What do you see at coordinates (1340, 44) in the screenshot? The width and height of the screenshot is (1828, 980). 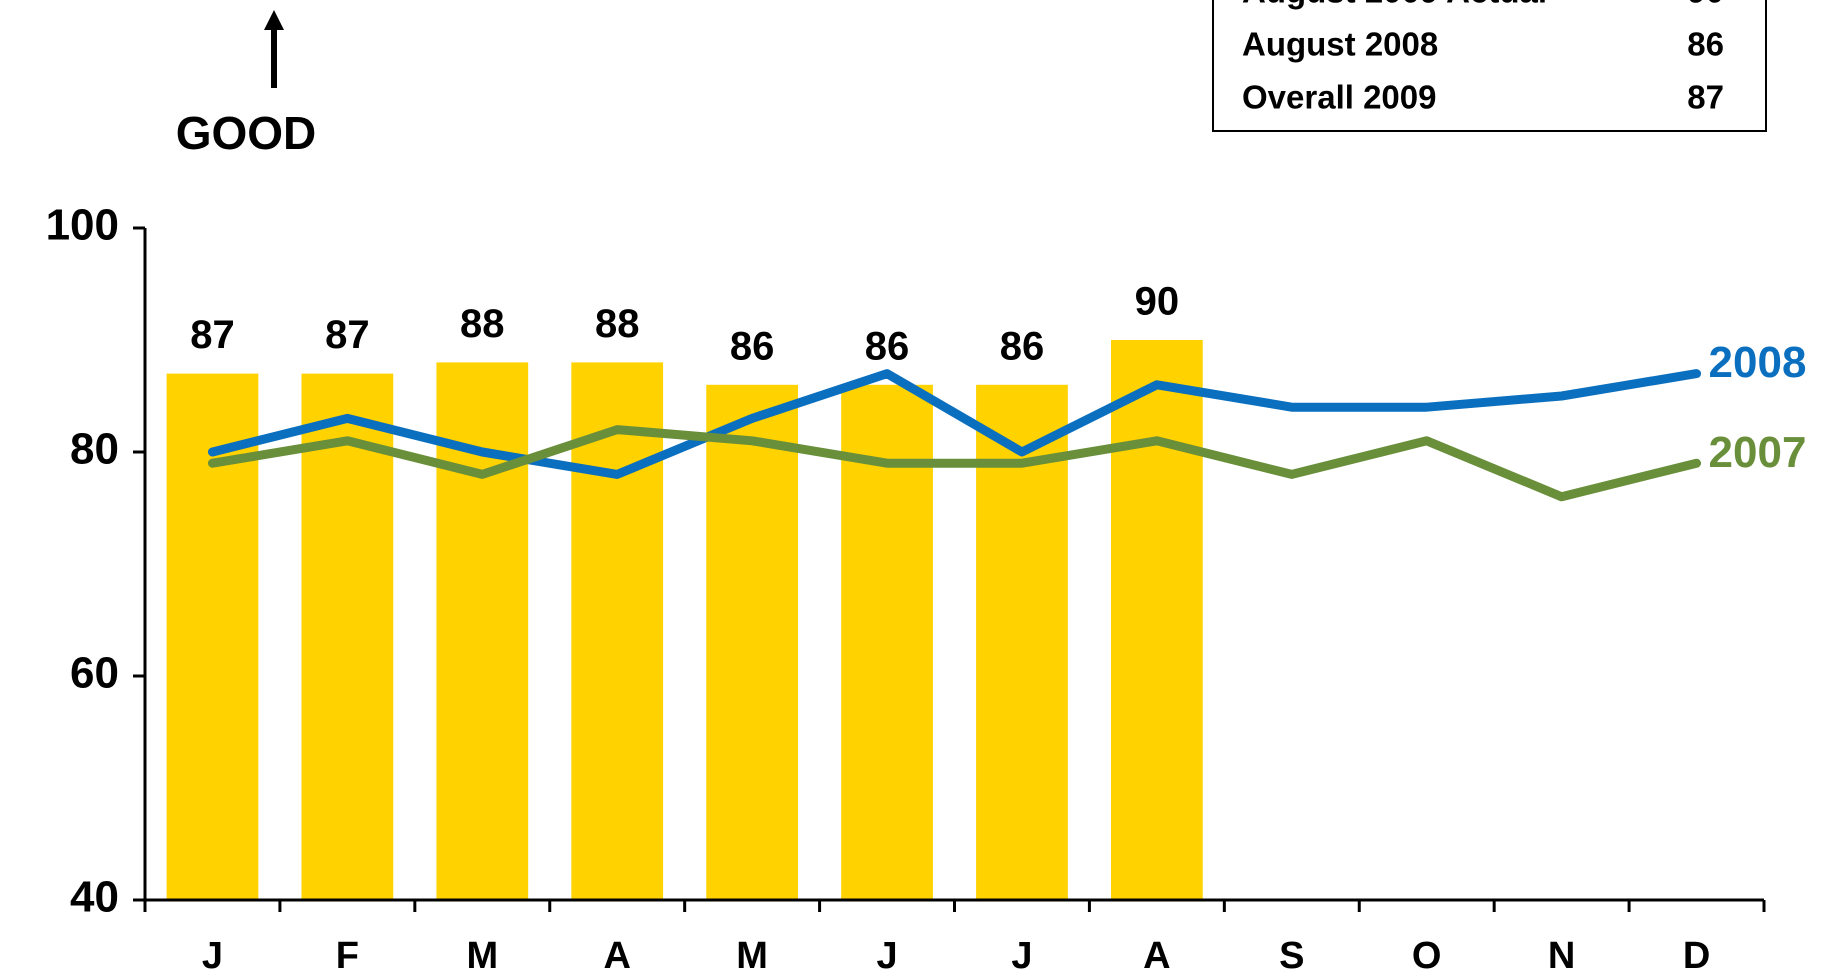 I see `table-label: August 2008` at bounding box center [1340, 44].